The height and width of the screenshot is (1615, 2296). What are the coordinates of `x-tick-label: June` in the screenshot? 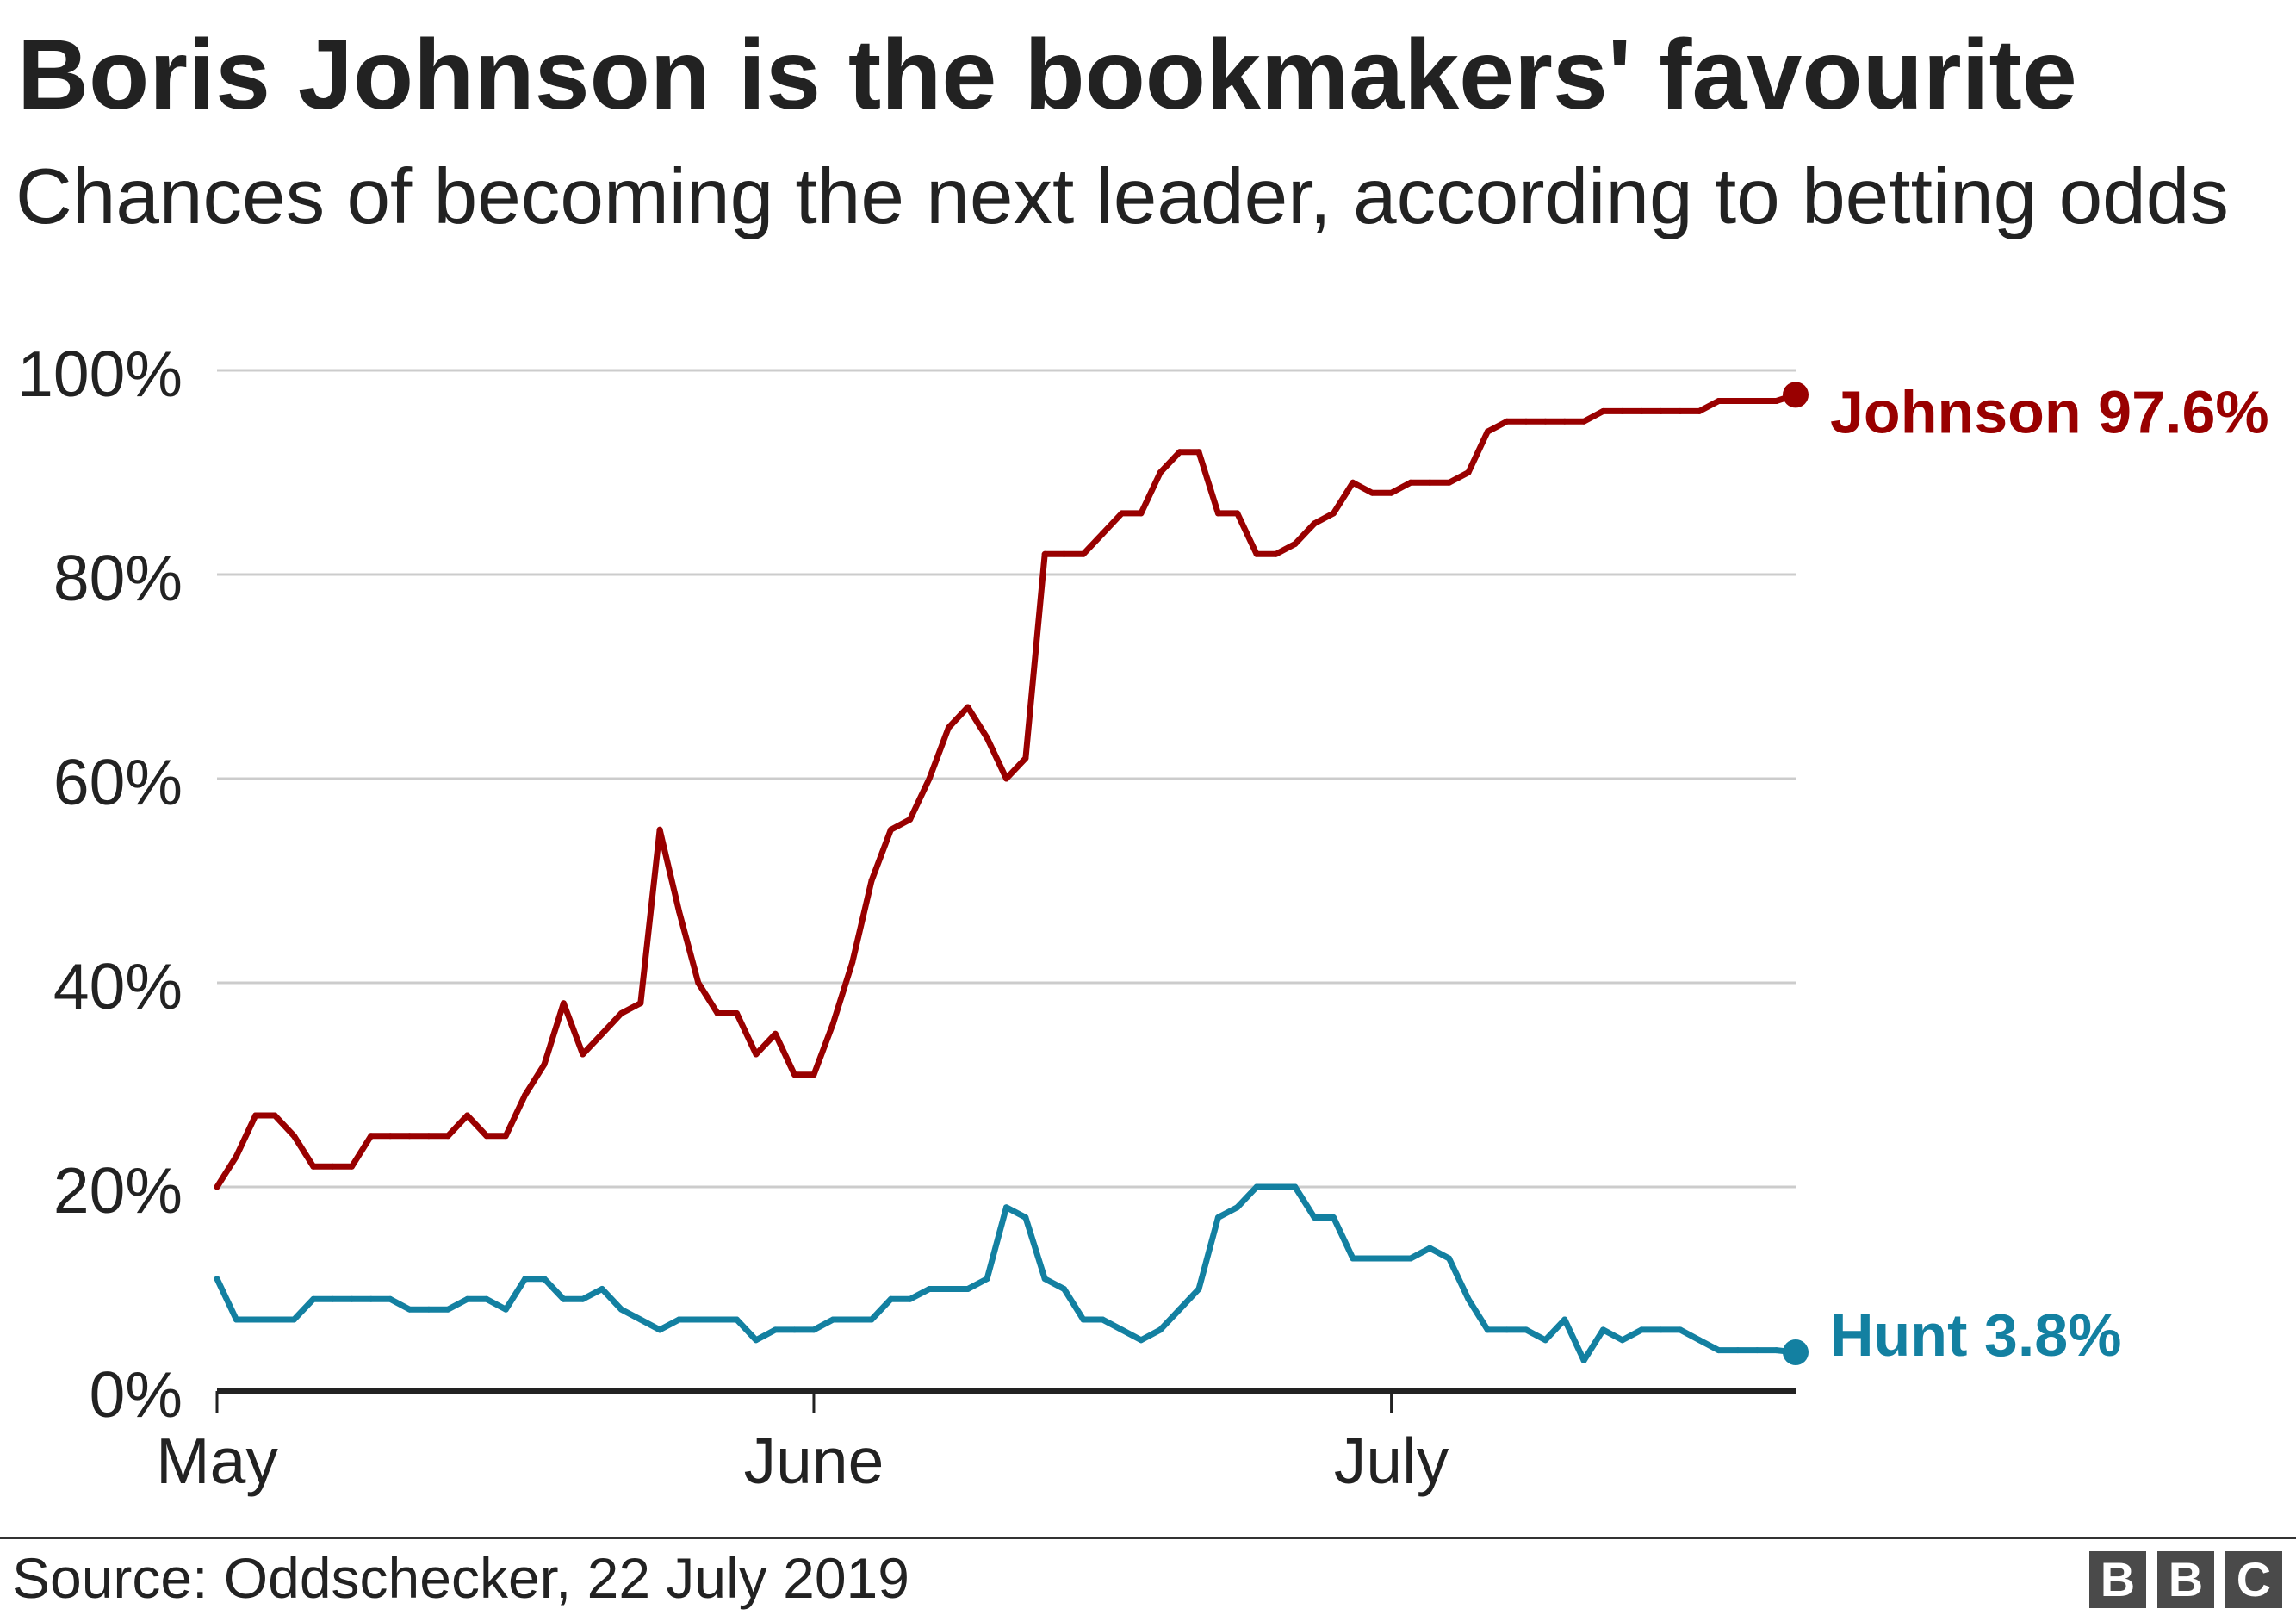 It's located at (814, 1461).